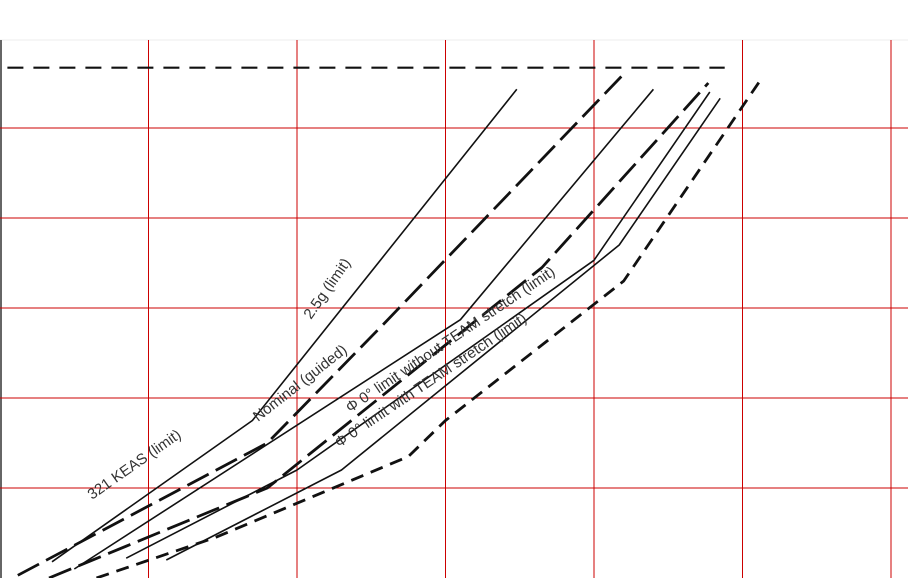 The image size is (908, 578). Describe the element at coordinates (300, 383) in the screenshot. I see `annotation-nominal-guided: Nominal (guided)` at that location.